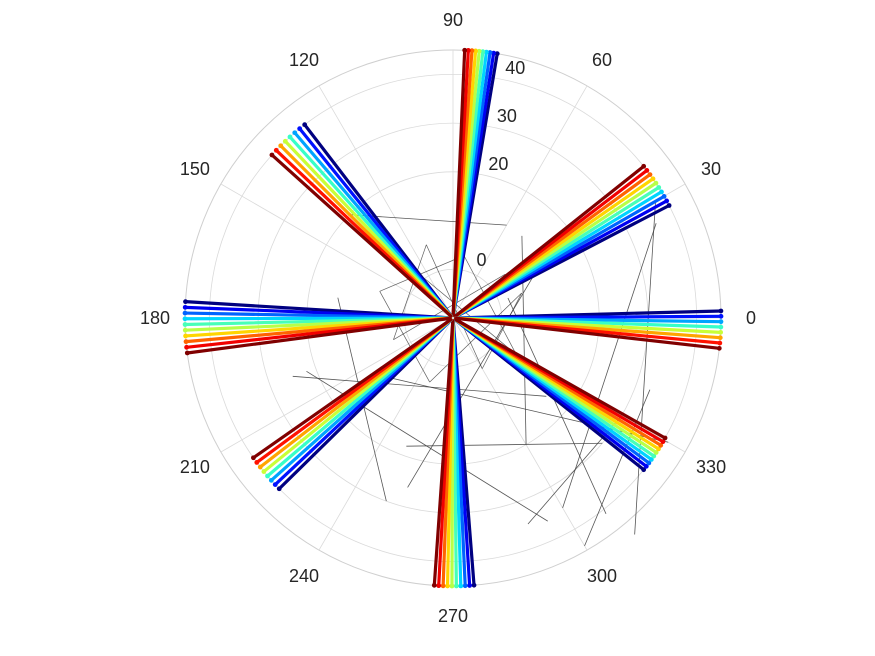 Image resolution: width=875 pixels, height=656 pixels. What do you see at coordinates (304, 60) in the screenshot?
I see `angle-tick-label: 120` at bounding box center [304, 60].